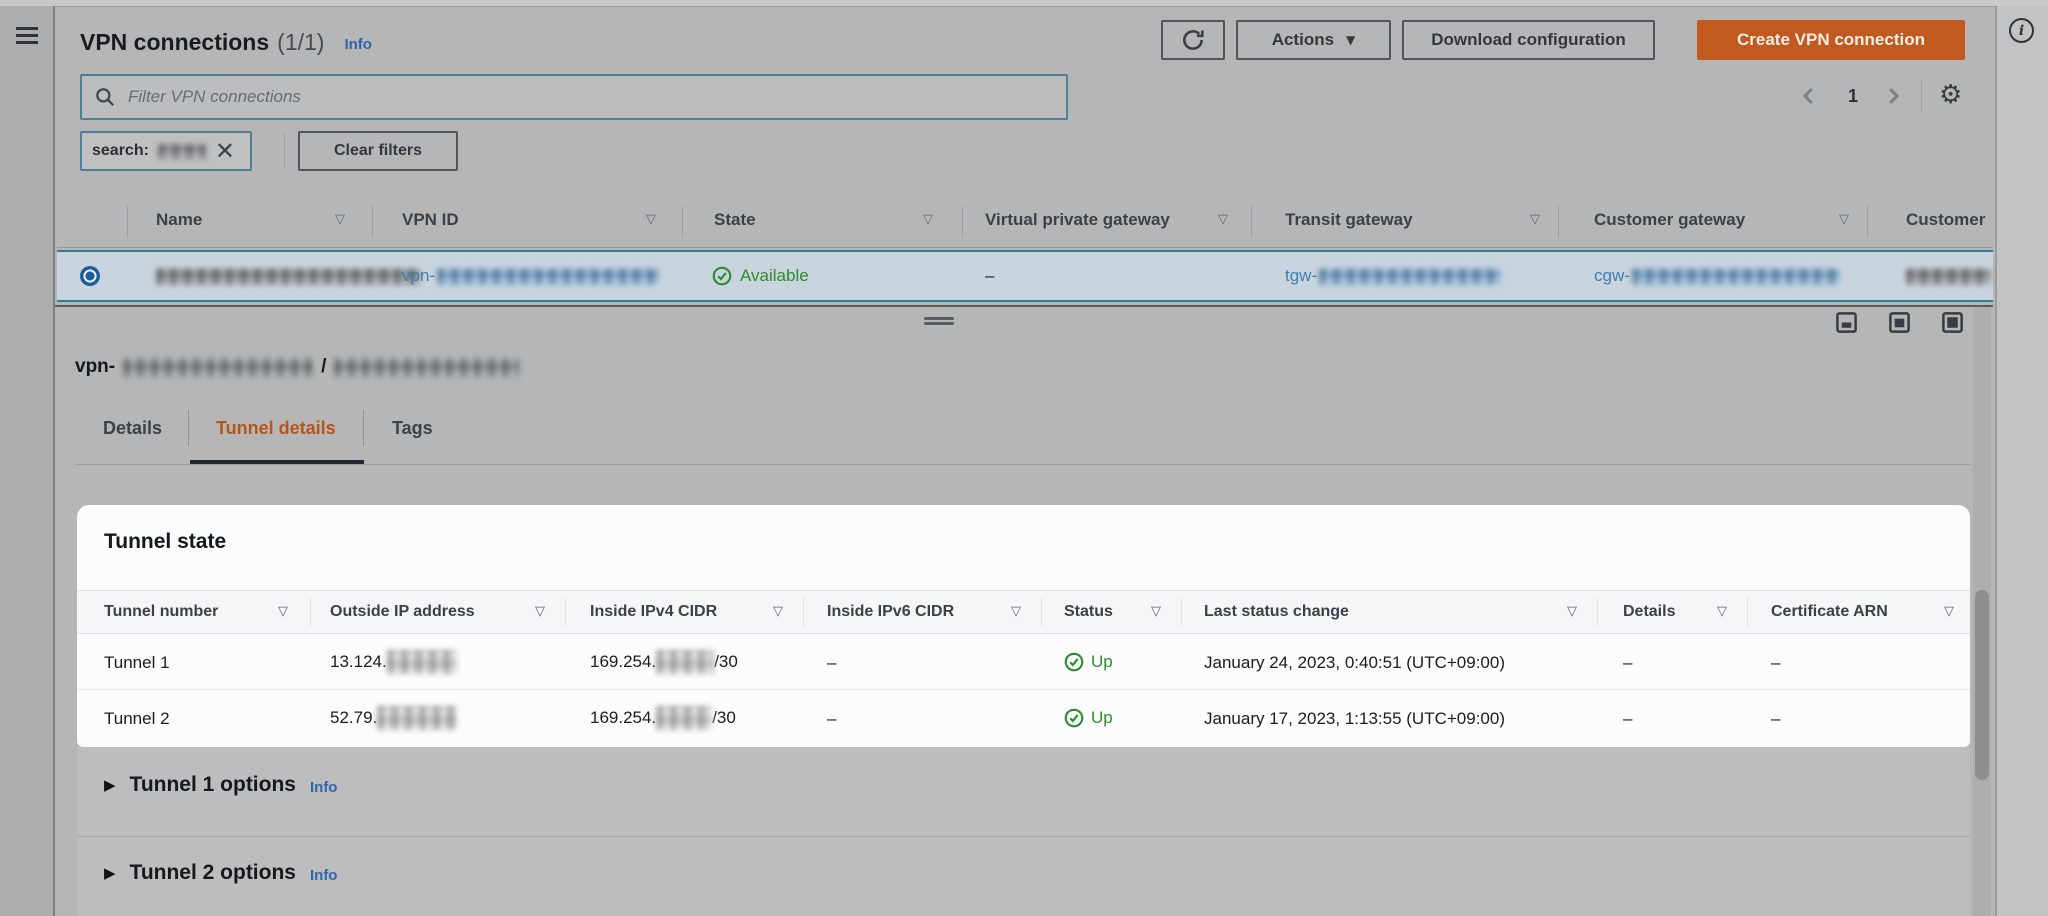  I want to click on column-header-virtual-private-gateway: Virtual private gateway, so click(1077, 219).